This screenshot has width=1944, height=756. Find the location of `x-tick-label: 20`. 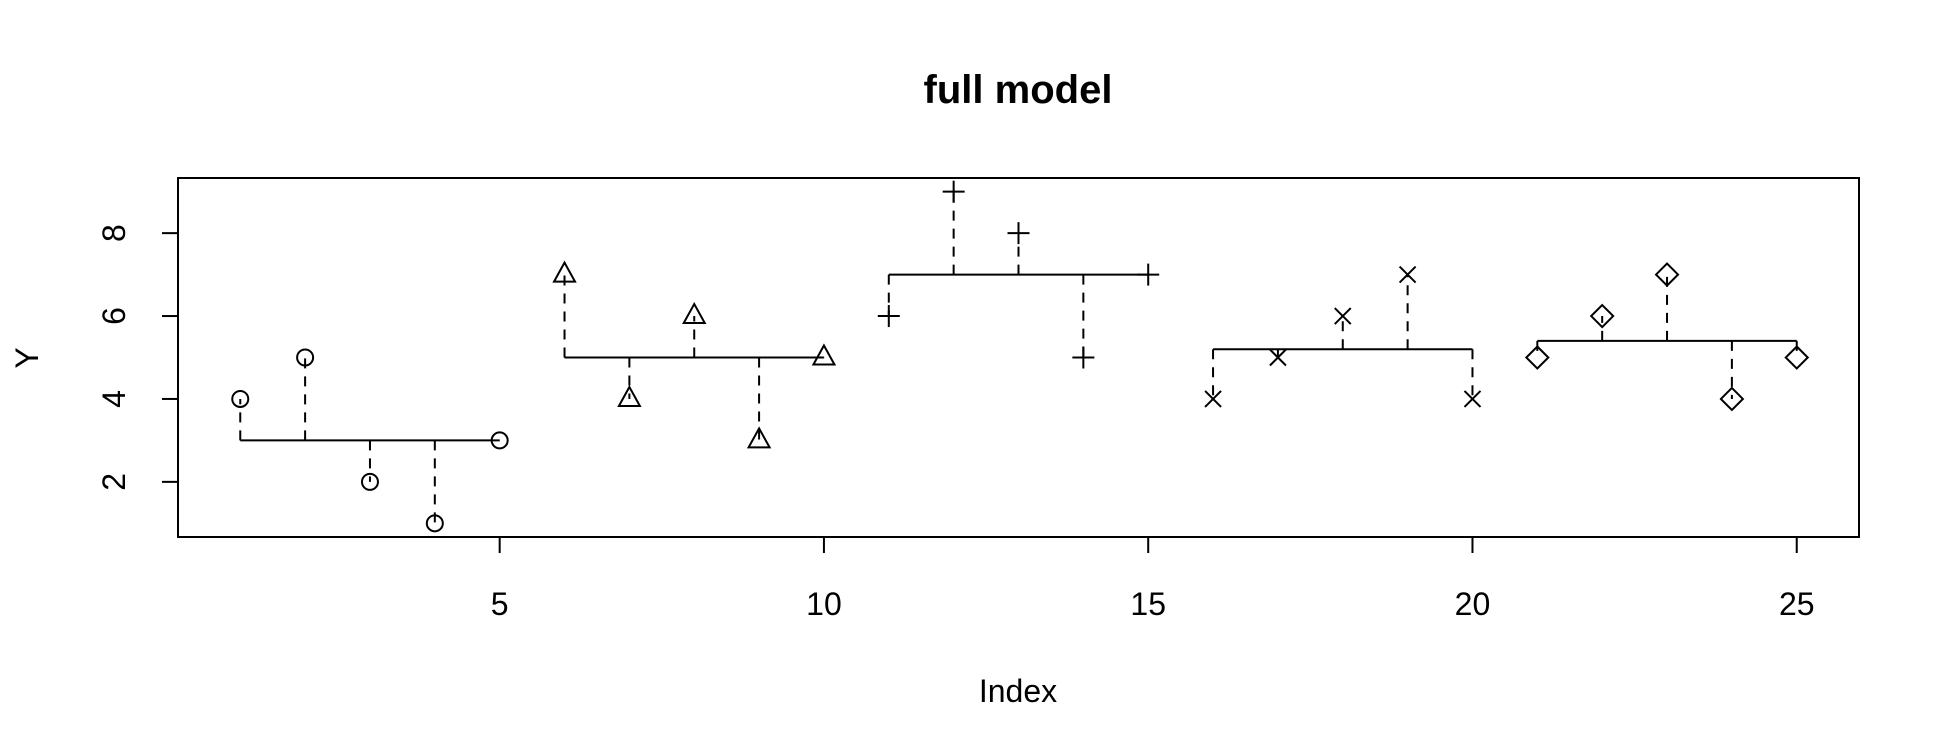

x-tick-label: 20 is located at coordinates (1473, 604).